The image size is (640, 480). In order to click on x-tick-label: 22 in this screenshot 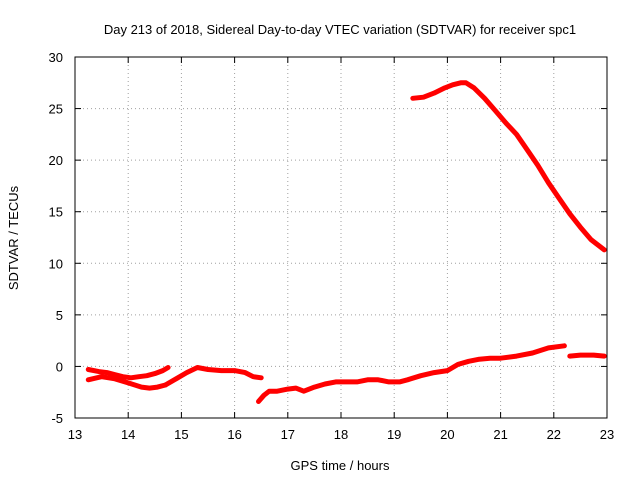, I will do `click(554, 434)`.